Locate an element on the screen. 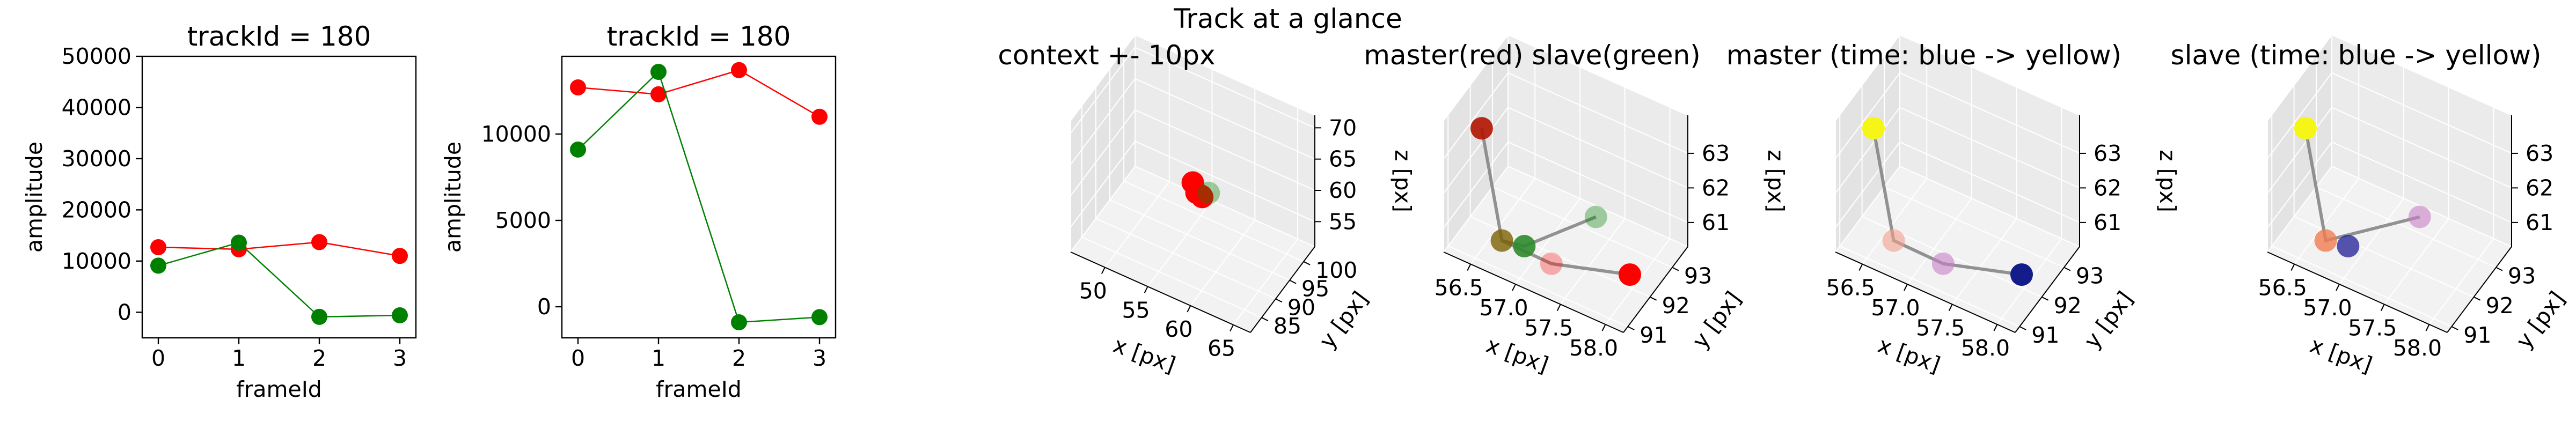 The width and height of the screenshot is (2576, 429). side-pane is located at coordinates (1476, 143).